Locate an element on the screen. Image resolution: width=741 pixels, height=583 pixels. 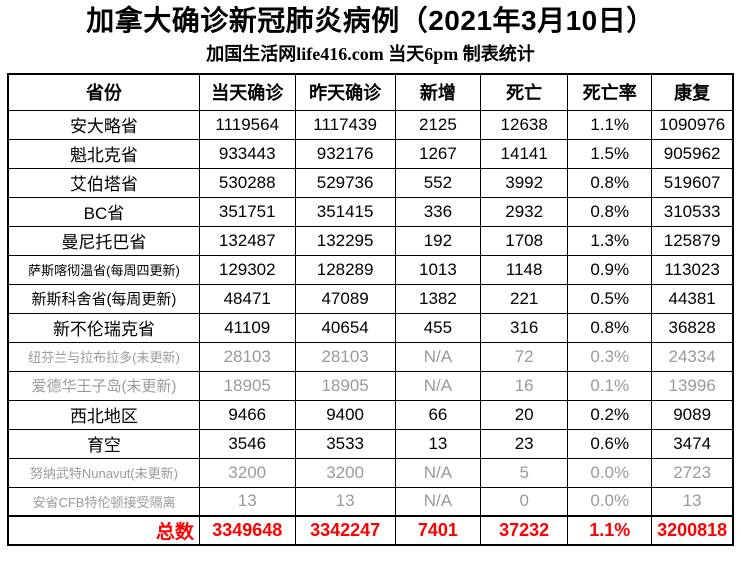
death-rate-value-cell: 0.1% is located at coordinates (610, 385).